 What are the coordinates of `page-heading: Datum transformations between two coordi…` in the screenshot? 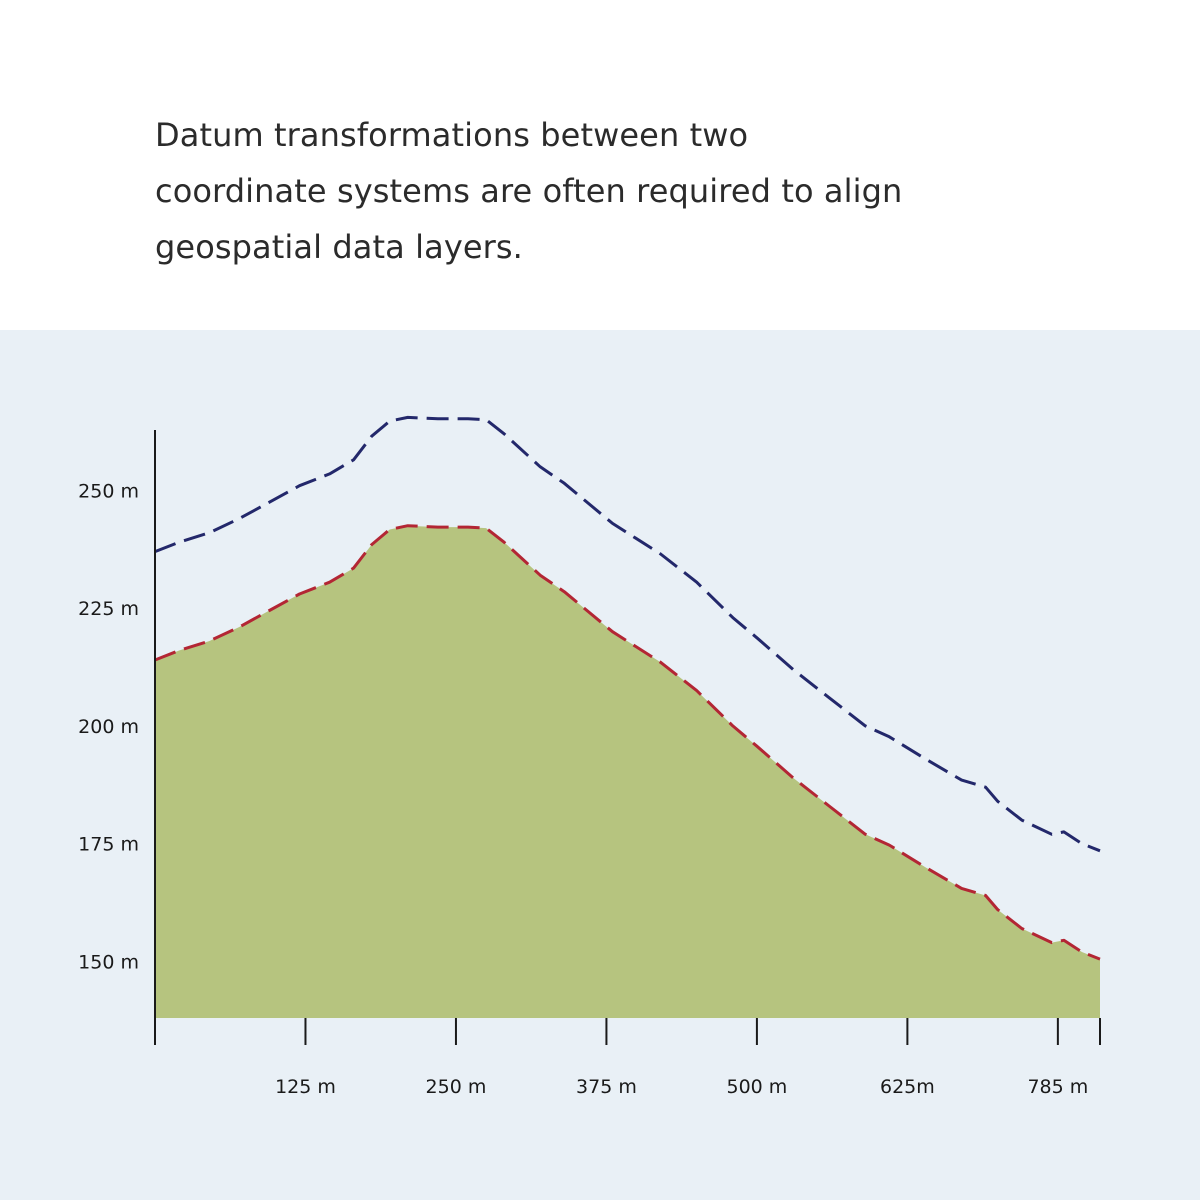 It's located at (529, 191).